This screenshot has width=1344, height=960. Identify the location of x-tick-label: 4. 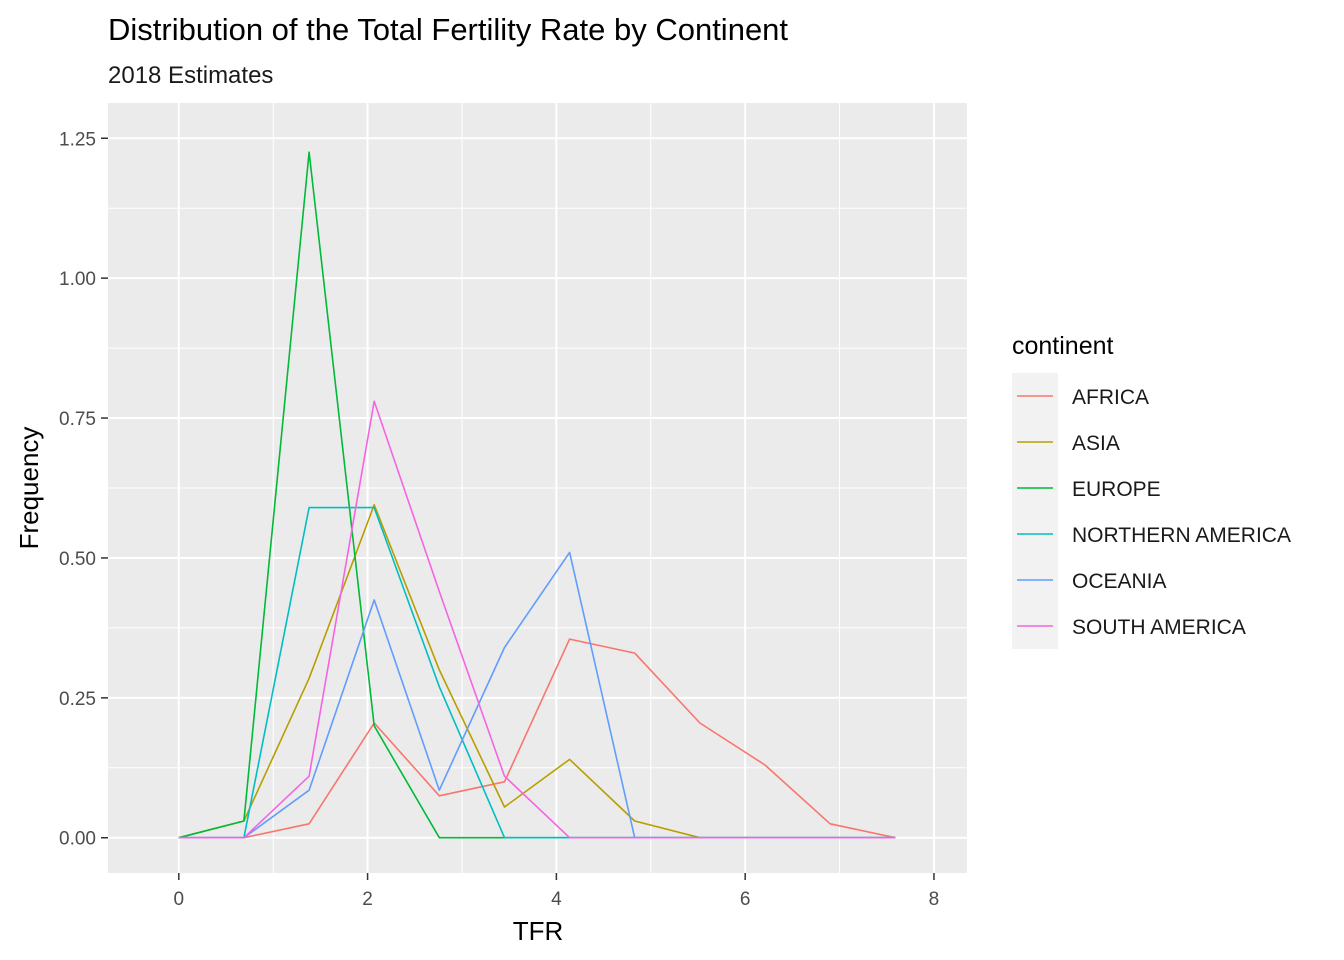
(556, 899).